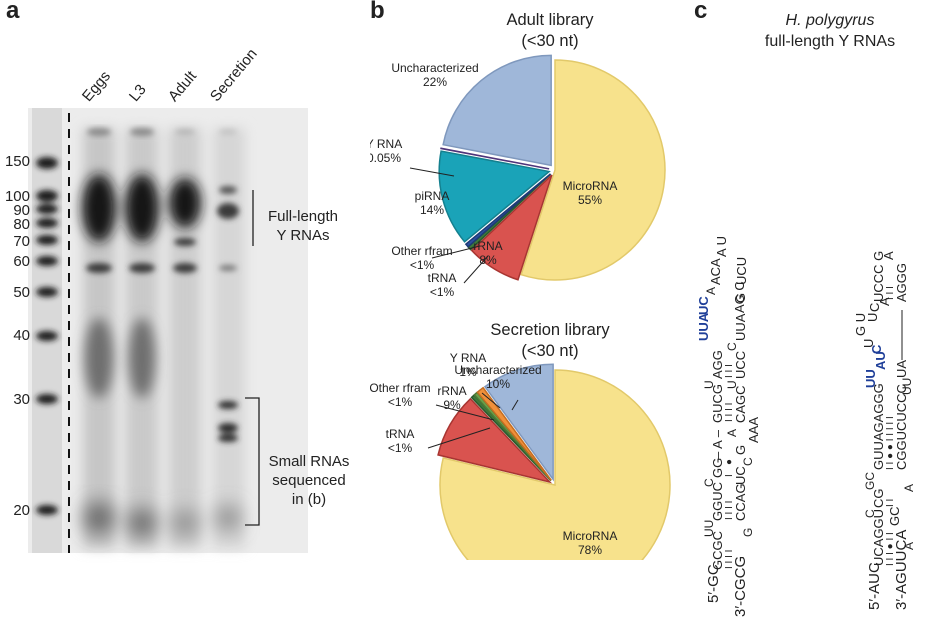 The width and height of the screenshot is (946, 633). What do you see at coordinates (880, 360) in the screenshot?
I see `svg-text: AU` at bounding box center [880, 360].